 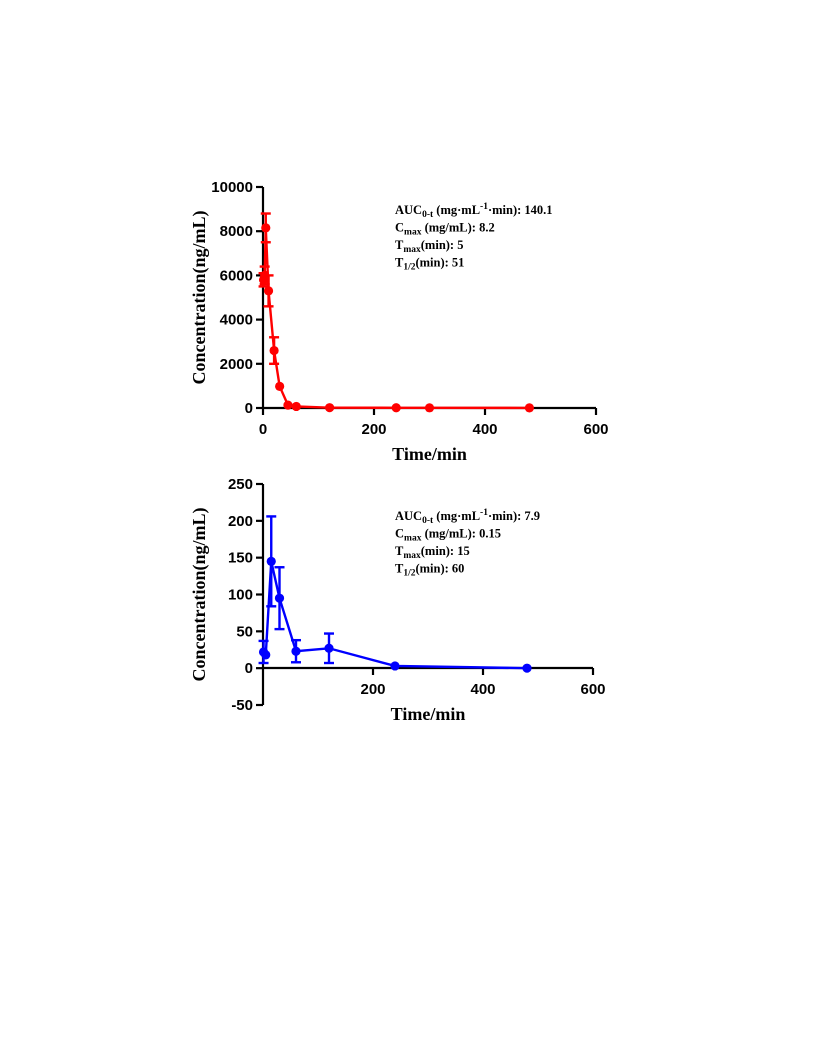 I want to click on y-tick-label: 250, so click(x=240, y=484).